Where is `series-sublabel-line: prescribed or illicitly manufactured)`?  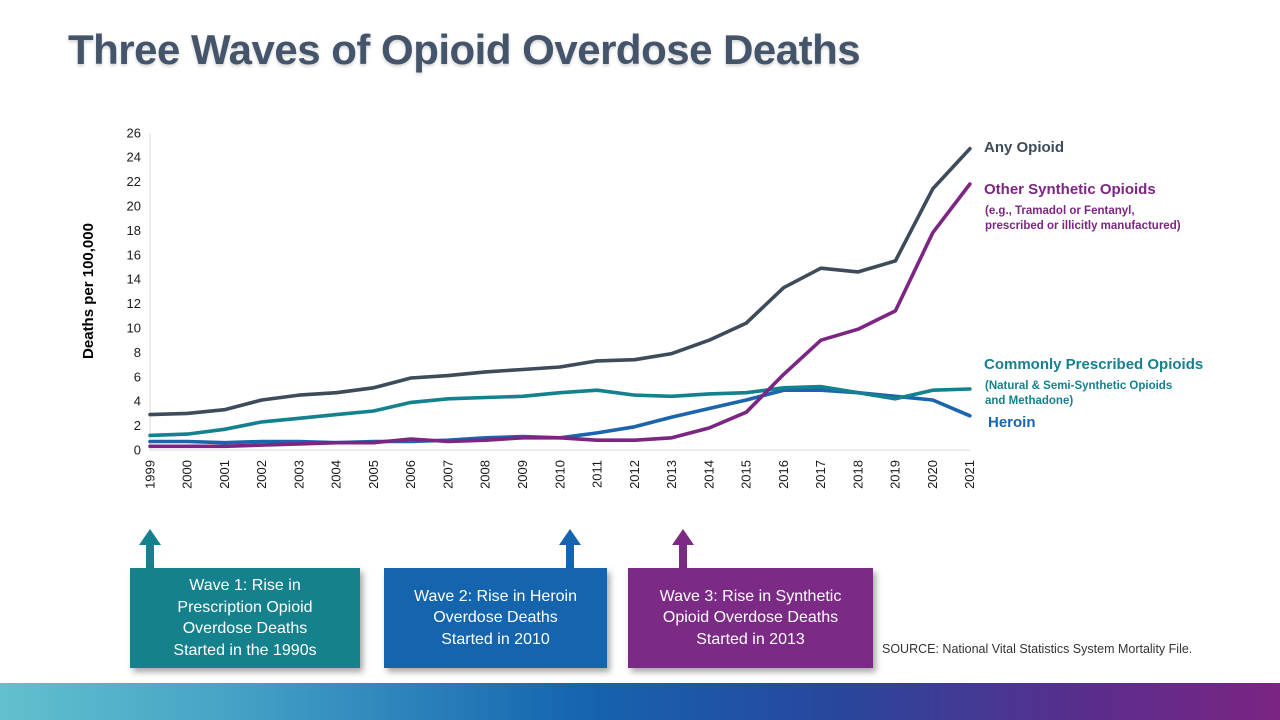
series-sublabel-line: prescribed or illicitly manufactured) is located at coordinates (1083, 226).